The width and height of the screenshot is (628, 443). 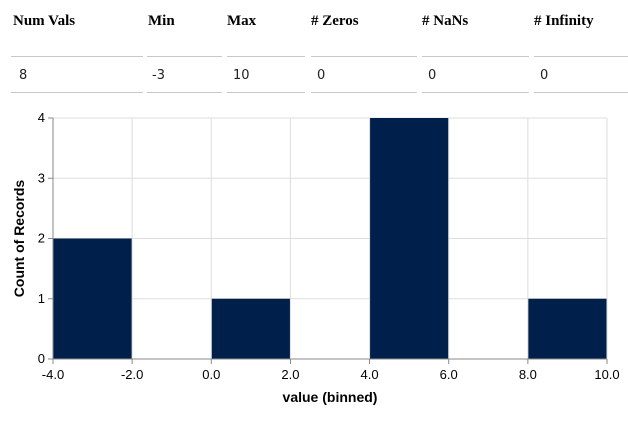 What do you see at coordinates (241, 75) in the screenshot?
I see `value-max: 10` at bounding box center [241, 75].